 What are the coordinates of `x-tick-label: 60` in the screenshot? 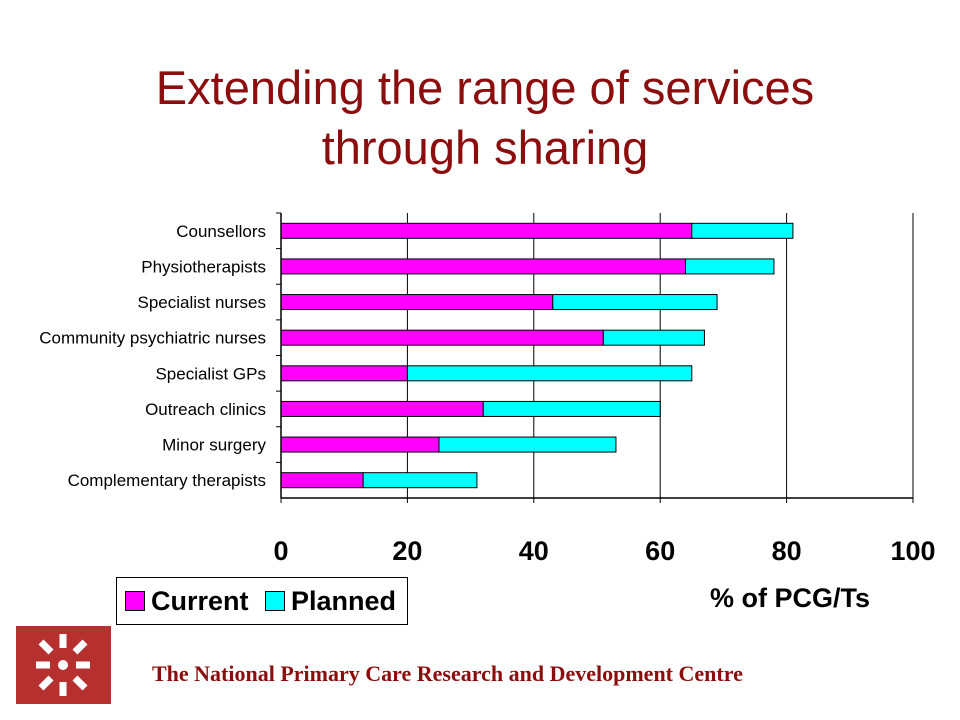 It's located at (660, 551).